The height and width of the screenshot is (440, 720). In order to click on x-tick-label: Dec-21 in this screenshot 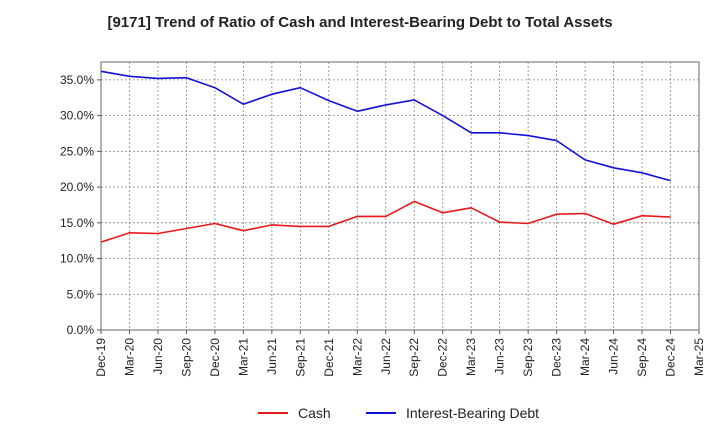, I will do `click(329, 357)`.